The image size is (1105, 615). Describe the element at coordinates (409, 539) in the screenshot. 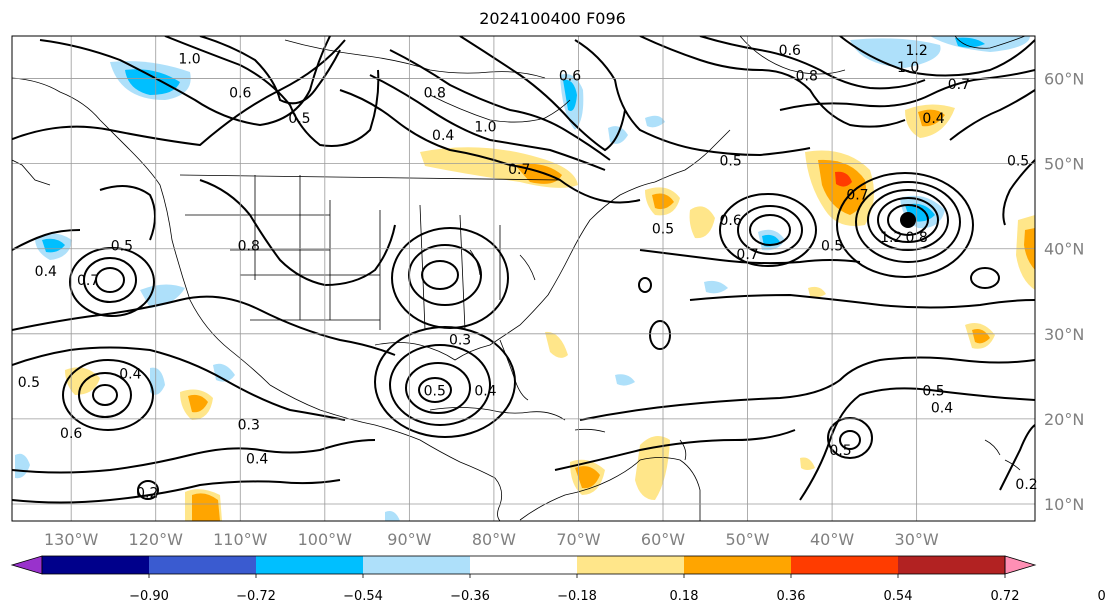

I see `longitude-label: 90°W` at that location.